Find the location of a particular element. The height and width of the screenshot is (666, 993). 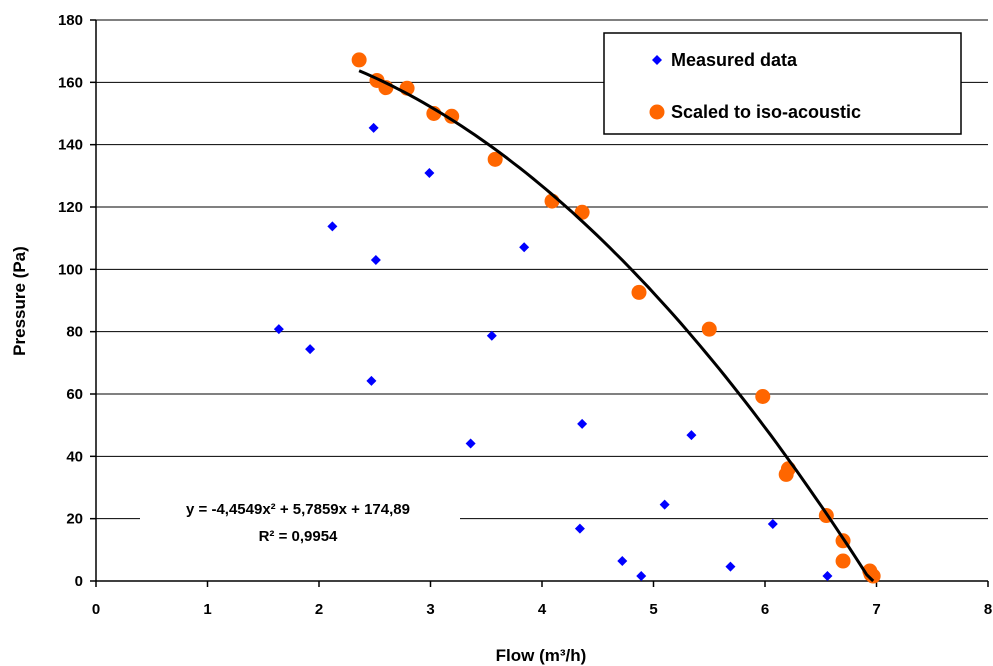

y-tick-label-160: 160 is located at coordinates (70, 82).